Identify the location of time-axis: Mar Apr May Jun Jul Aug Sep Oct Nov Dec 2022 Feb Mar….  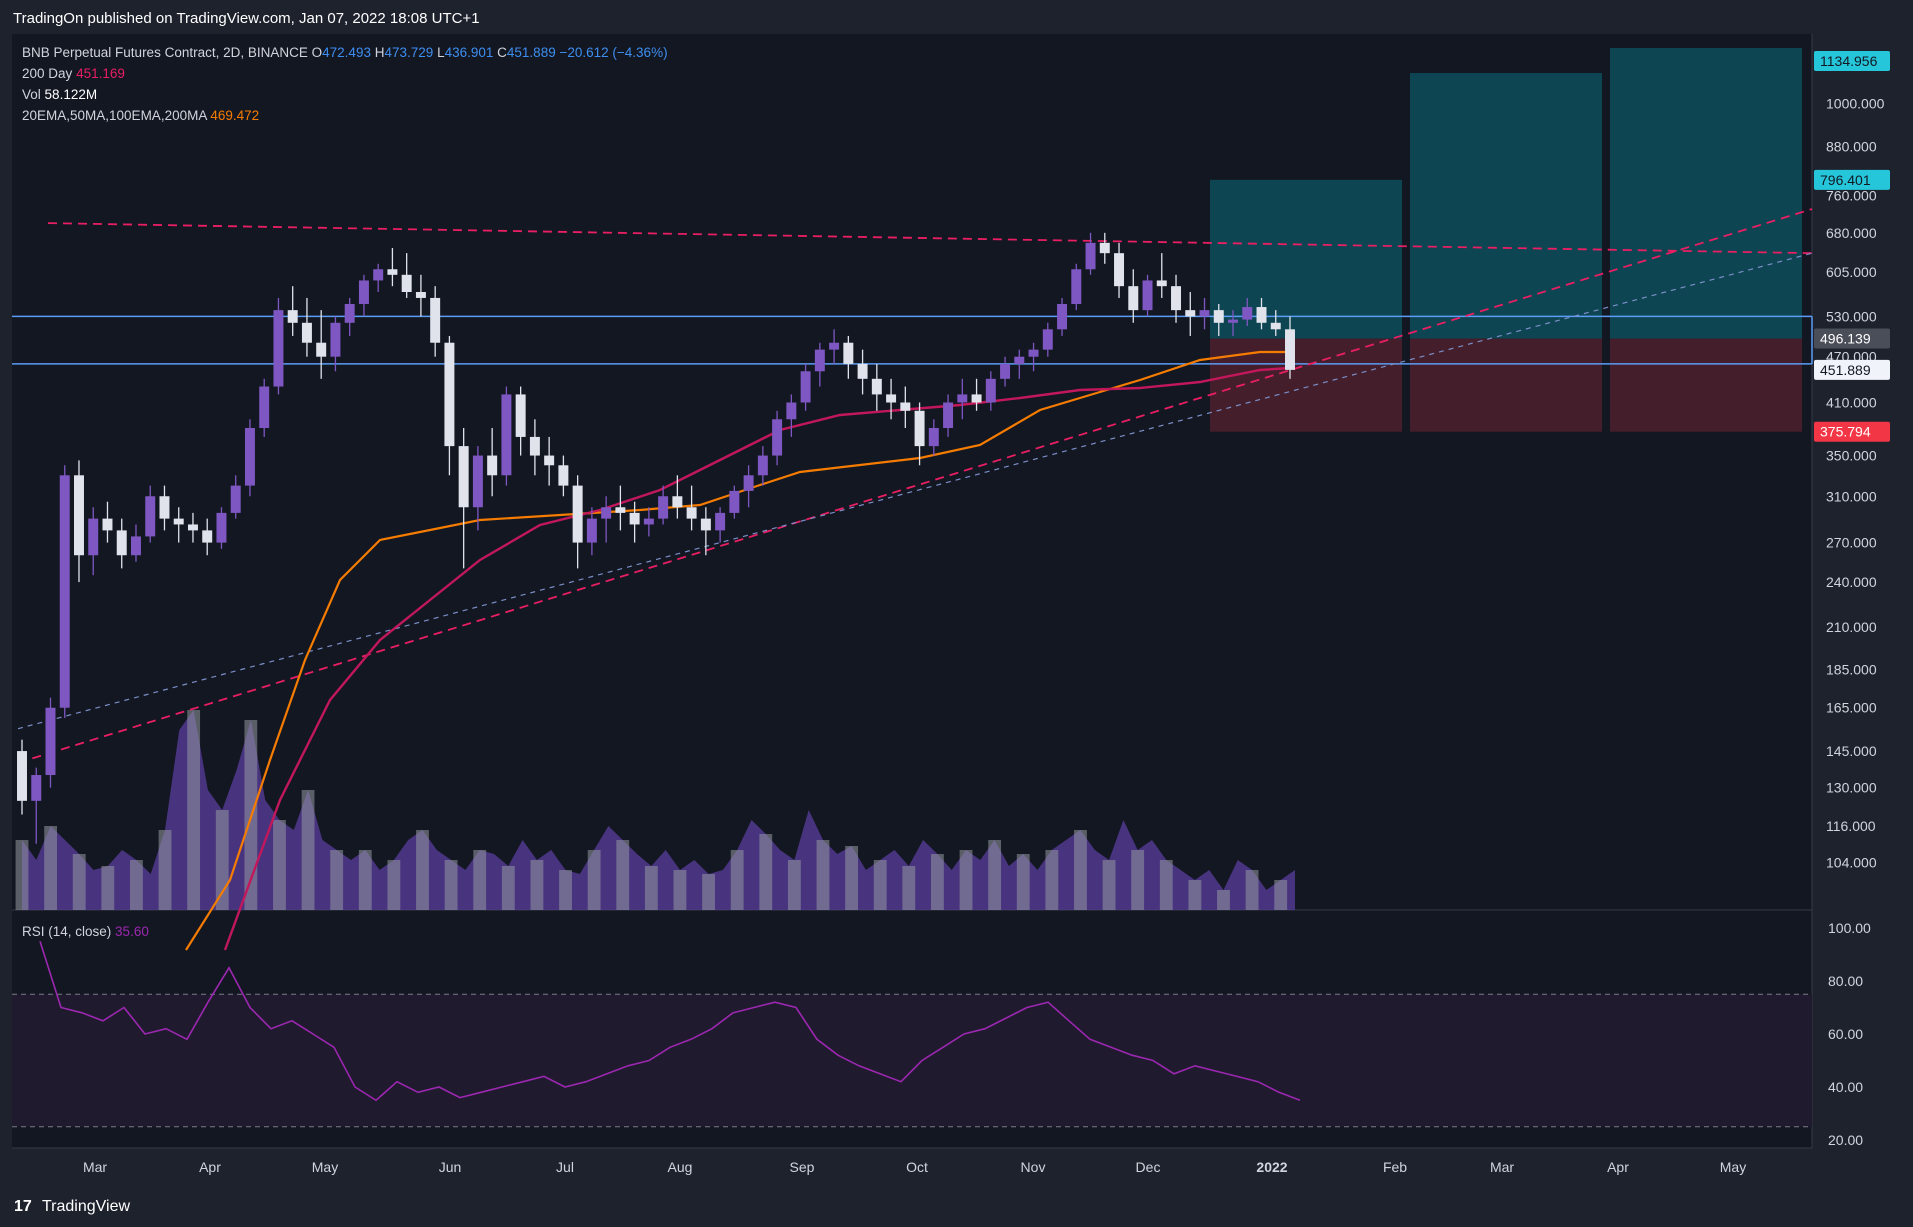
(914, 1167).